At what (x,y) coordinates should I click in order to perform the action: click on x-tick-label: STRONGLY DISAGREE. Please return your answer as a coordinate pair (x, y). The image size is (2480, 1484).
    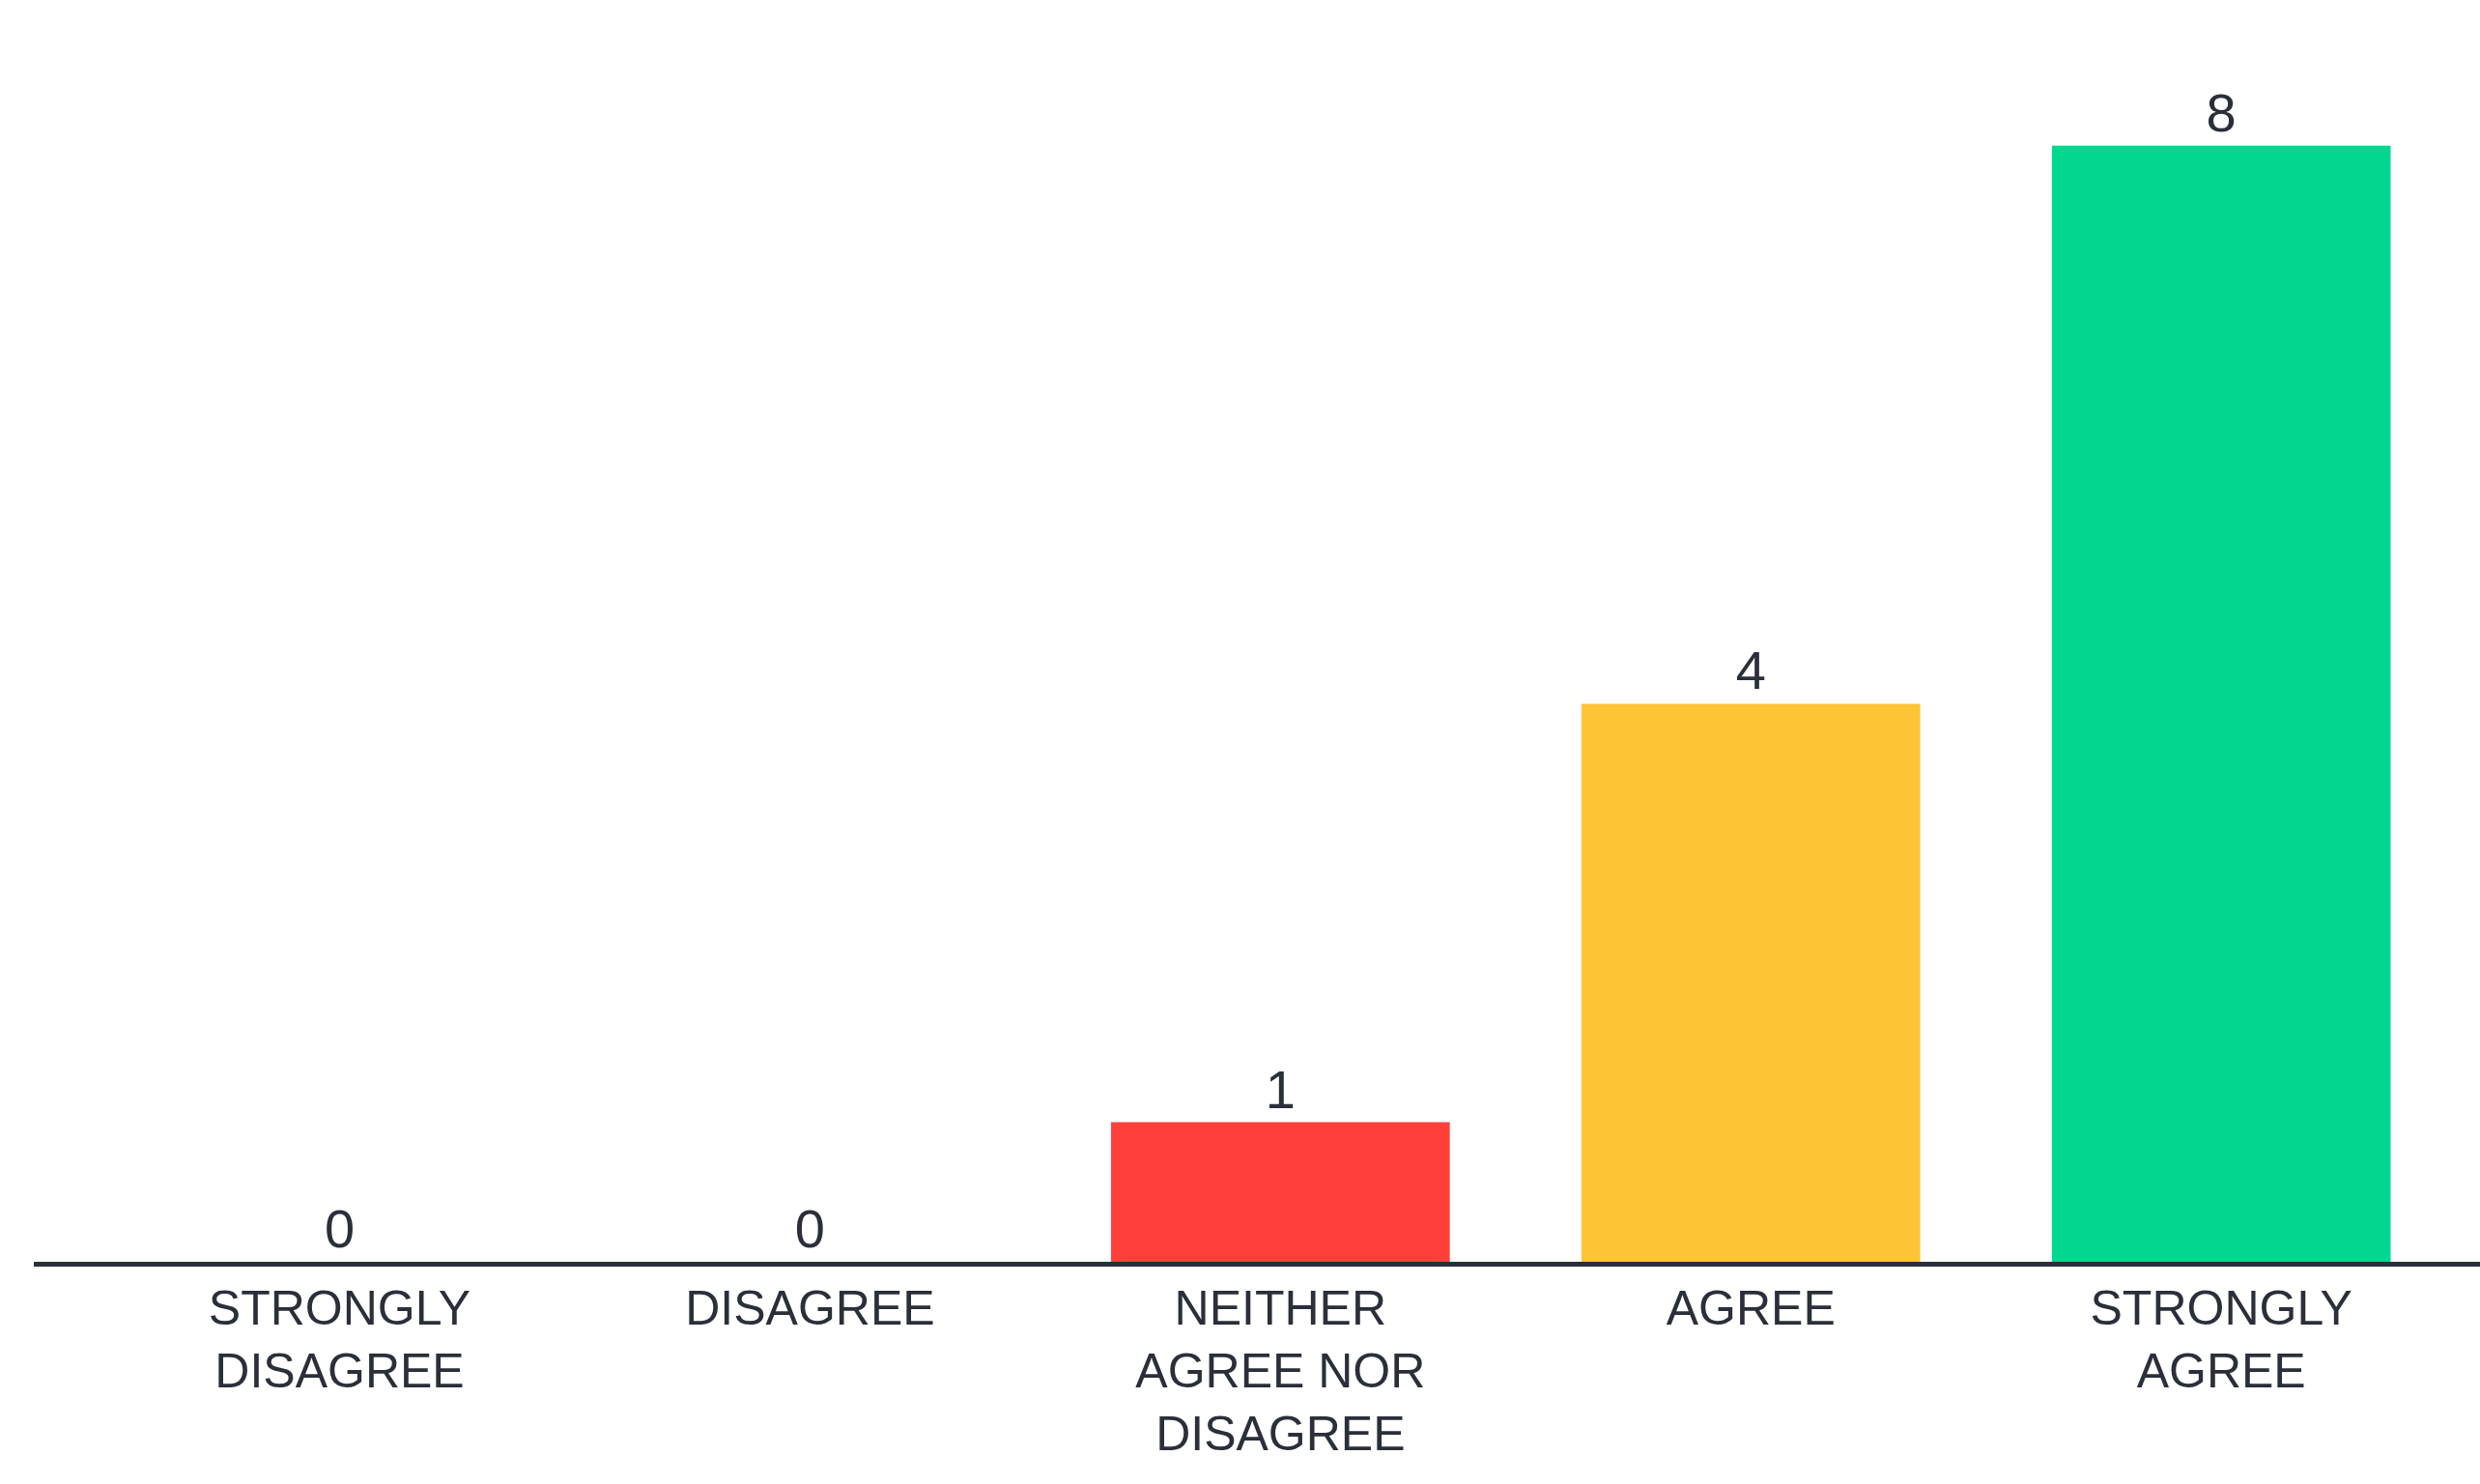
    Looking at the image, I should click on (339, 1339).